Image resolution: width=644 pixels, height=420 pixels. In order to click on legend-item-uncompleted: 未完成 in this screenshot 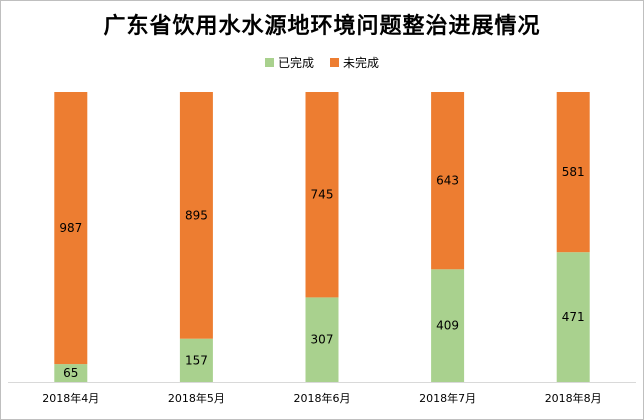, I will do `click(354, 62)`.